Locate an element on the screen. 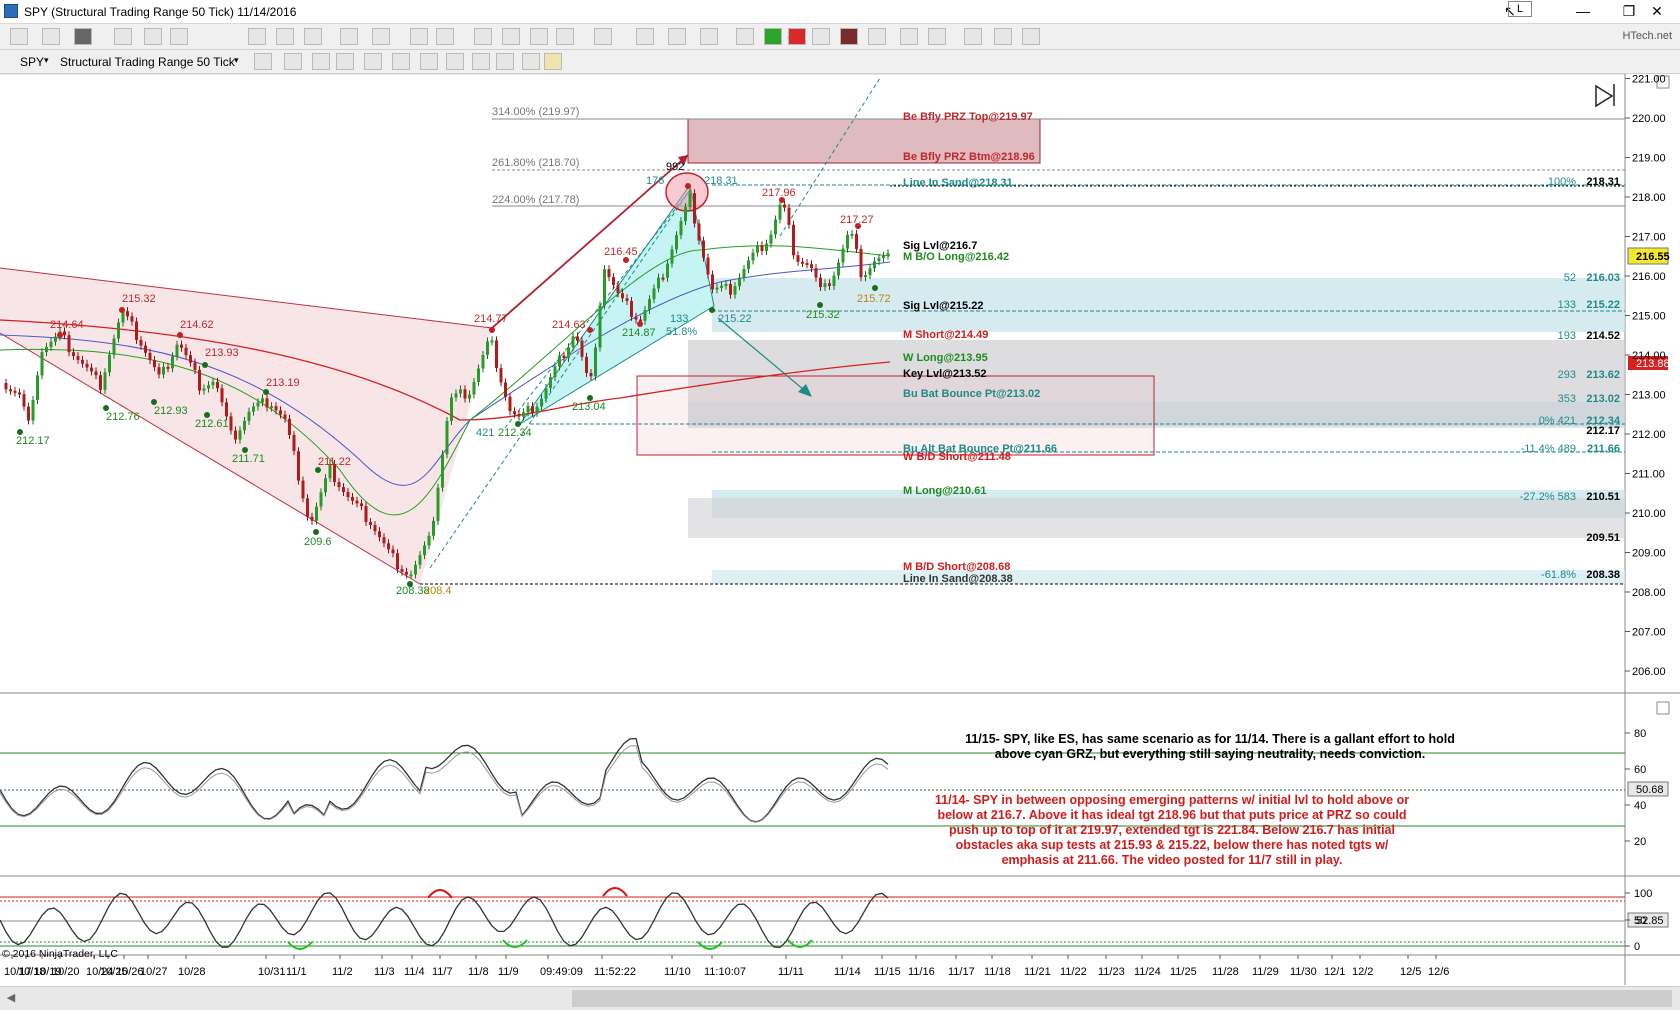  rectangle-icon is located at coordinates (677, 36).